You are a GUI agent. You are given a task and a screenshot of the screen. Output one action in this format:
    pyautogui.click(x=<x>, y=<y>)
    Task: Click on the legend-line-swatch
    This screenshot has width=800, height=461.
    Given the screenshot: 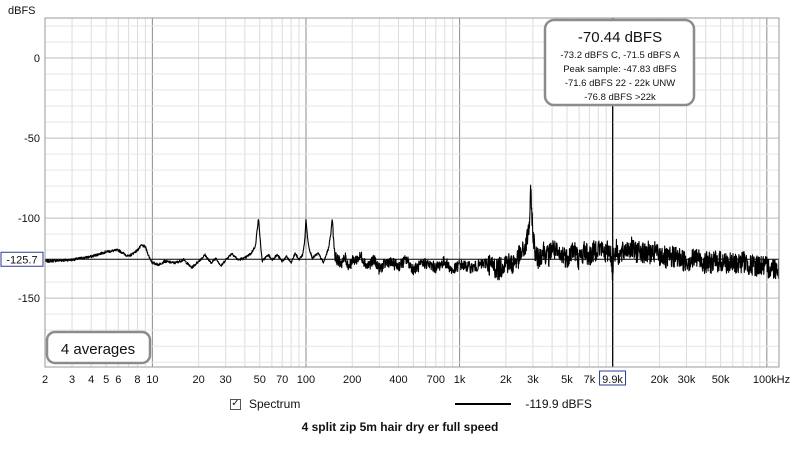 What is the action you would take?
    pyautogui.click(x=483, y=404)
    